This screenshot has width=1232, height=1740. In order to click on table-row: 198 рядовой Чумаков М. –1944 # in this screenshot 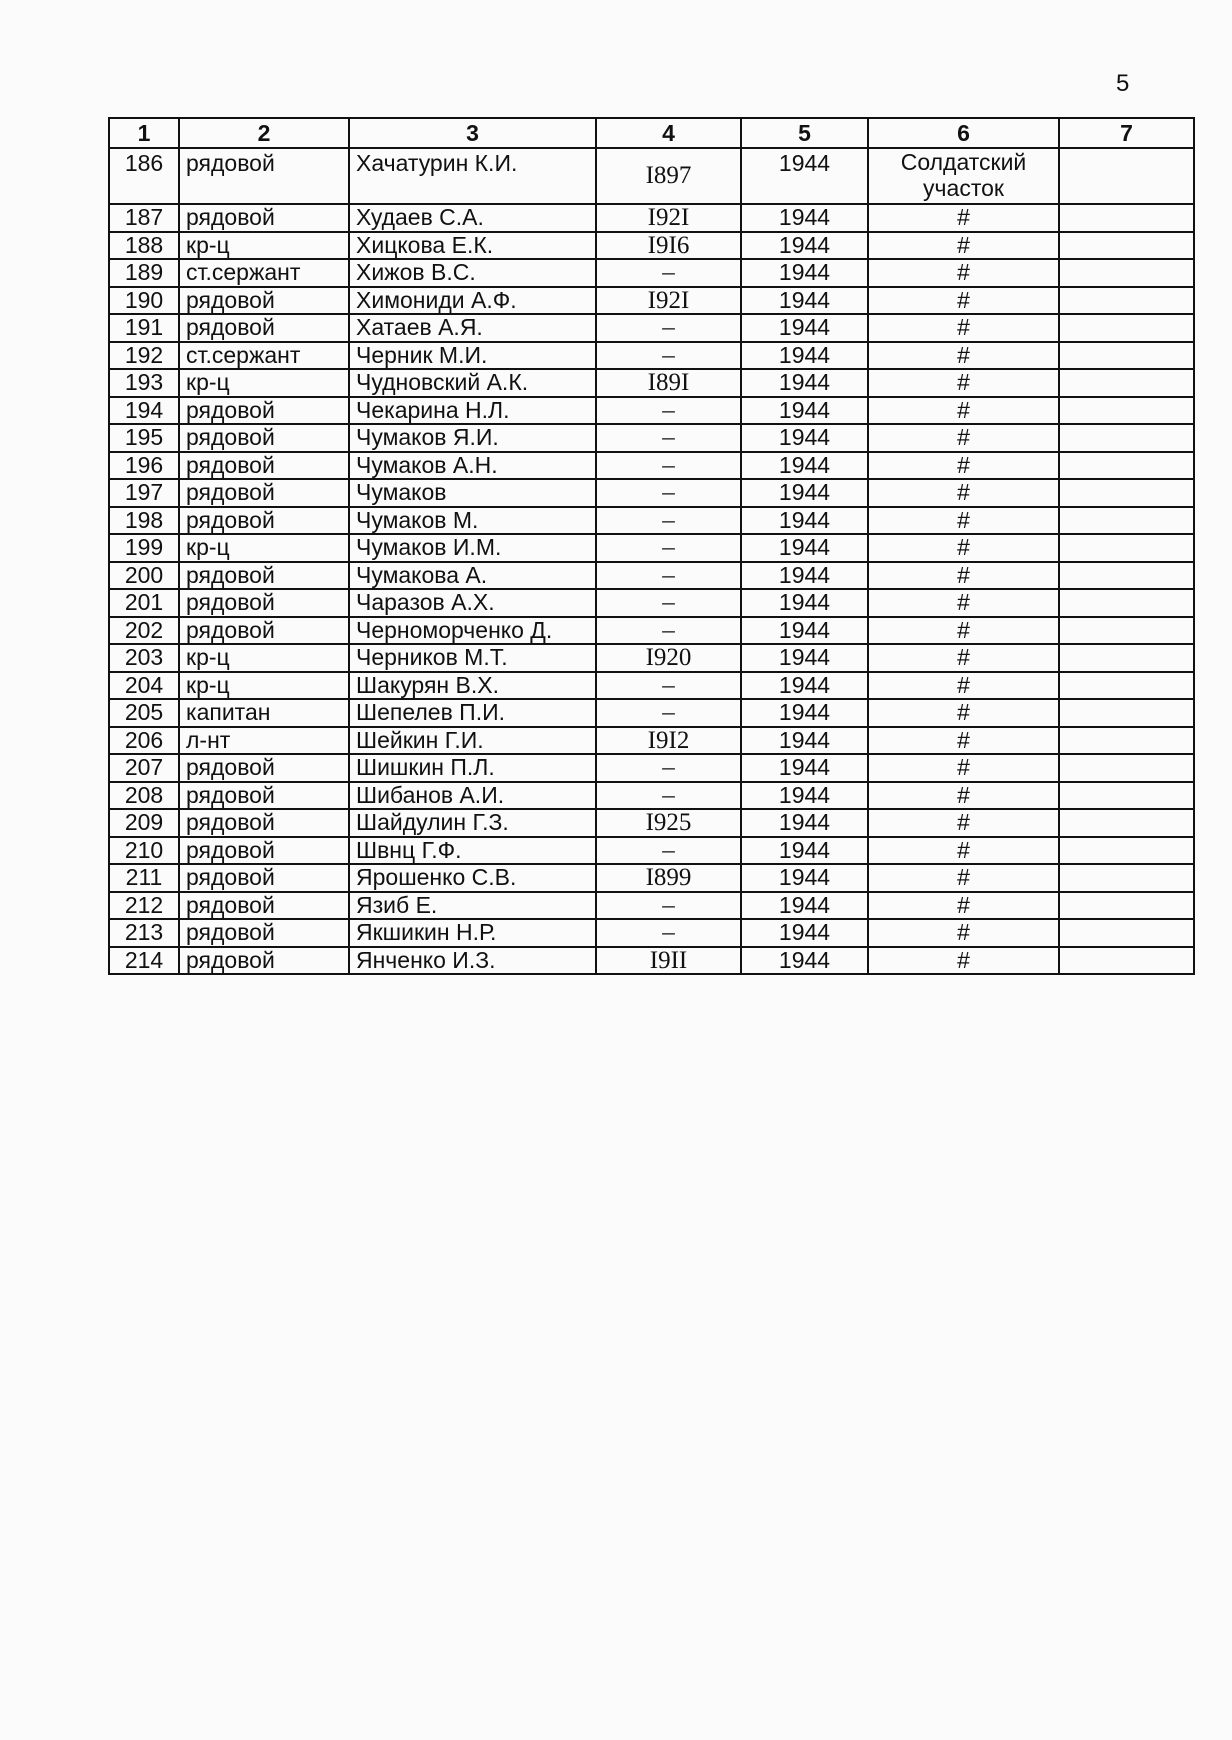, I will do `click(651, 520)`.